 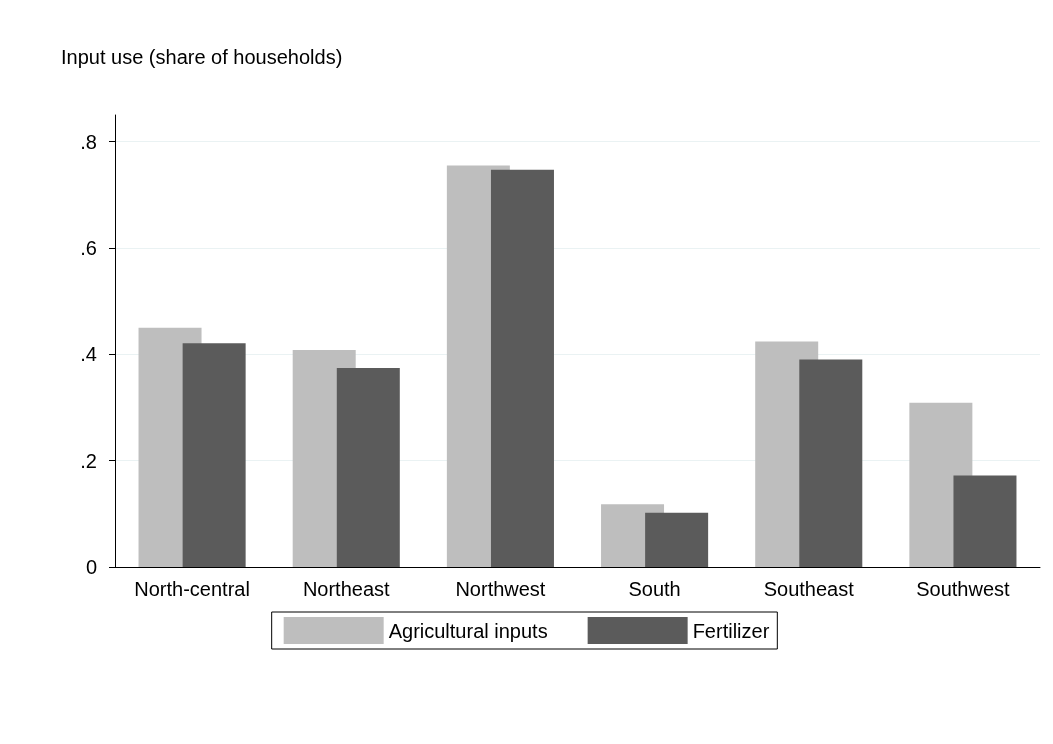 I want to click on y-tick-label: .6, so click(x=88, y=247).